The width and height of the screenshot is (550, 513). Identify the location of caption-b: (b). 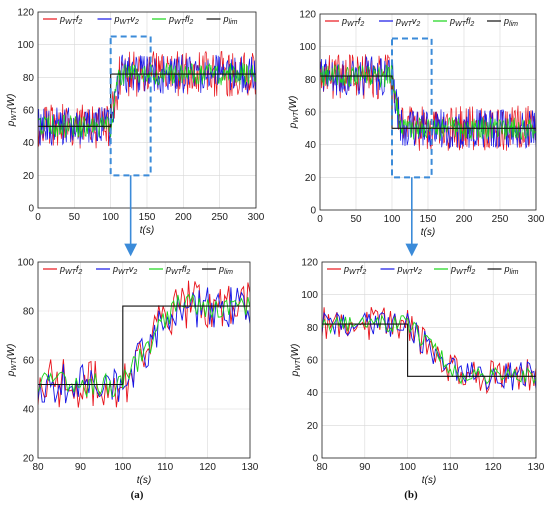
(411, 495).